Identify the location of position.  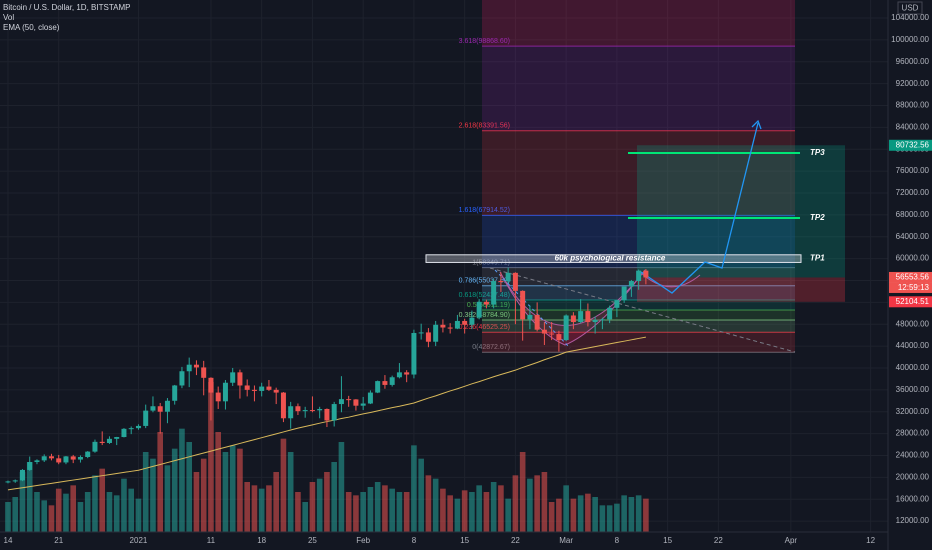
(635, 223).